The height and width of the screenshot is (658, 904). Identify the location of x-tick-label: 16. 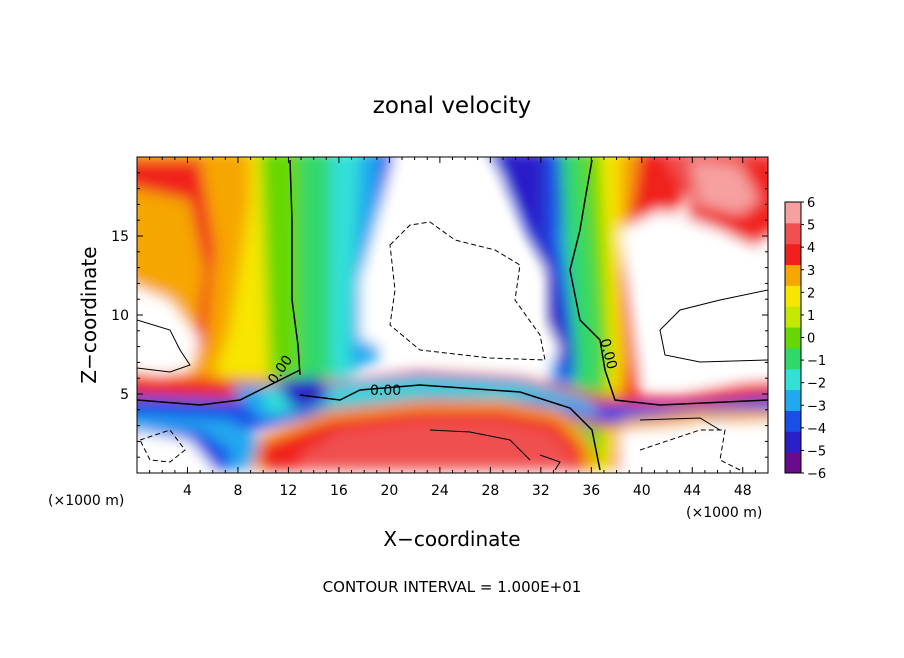
(339, 491).